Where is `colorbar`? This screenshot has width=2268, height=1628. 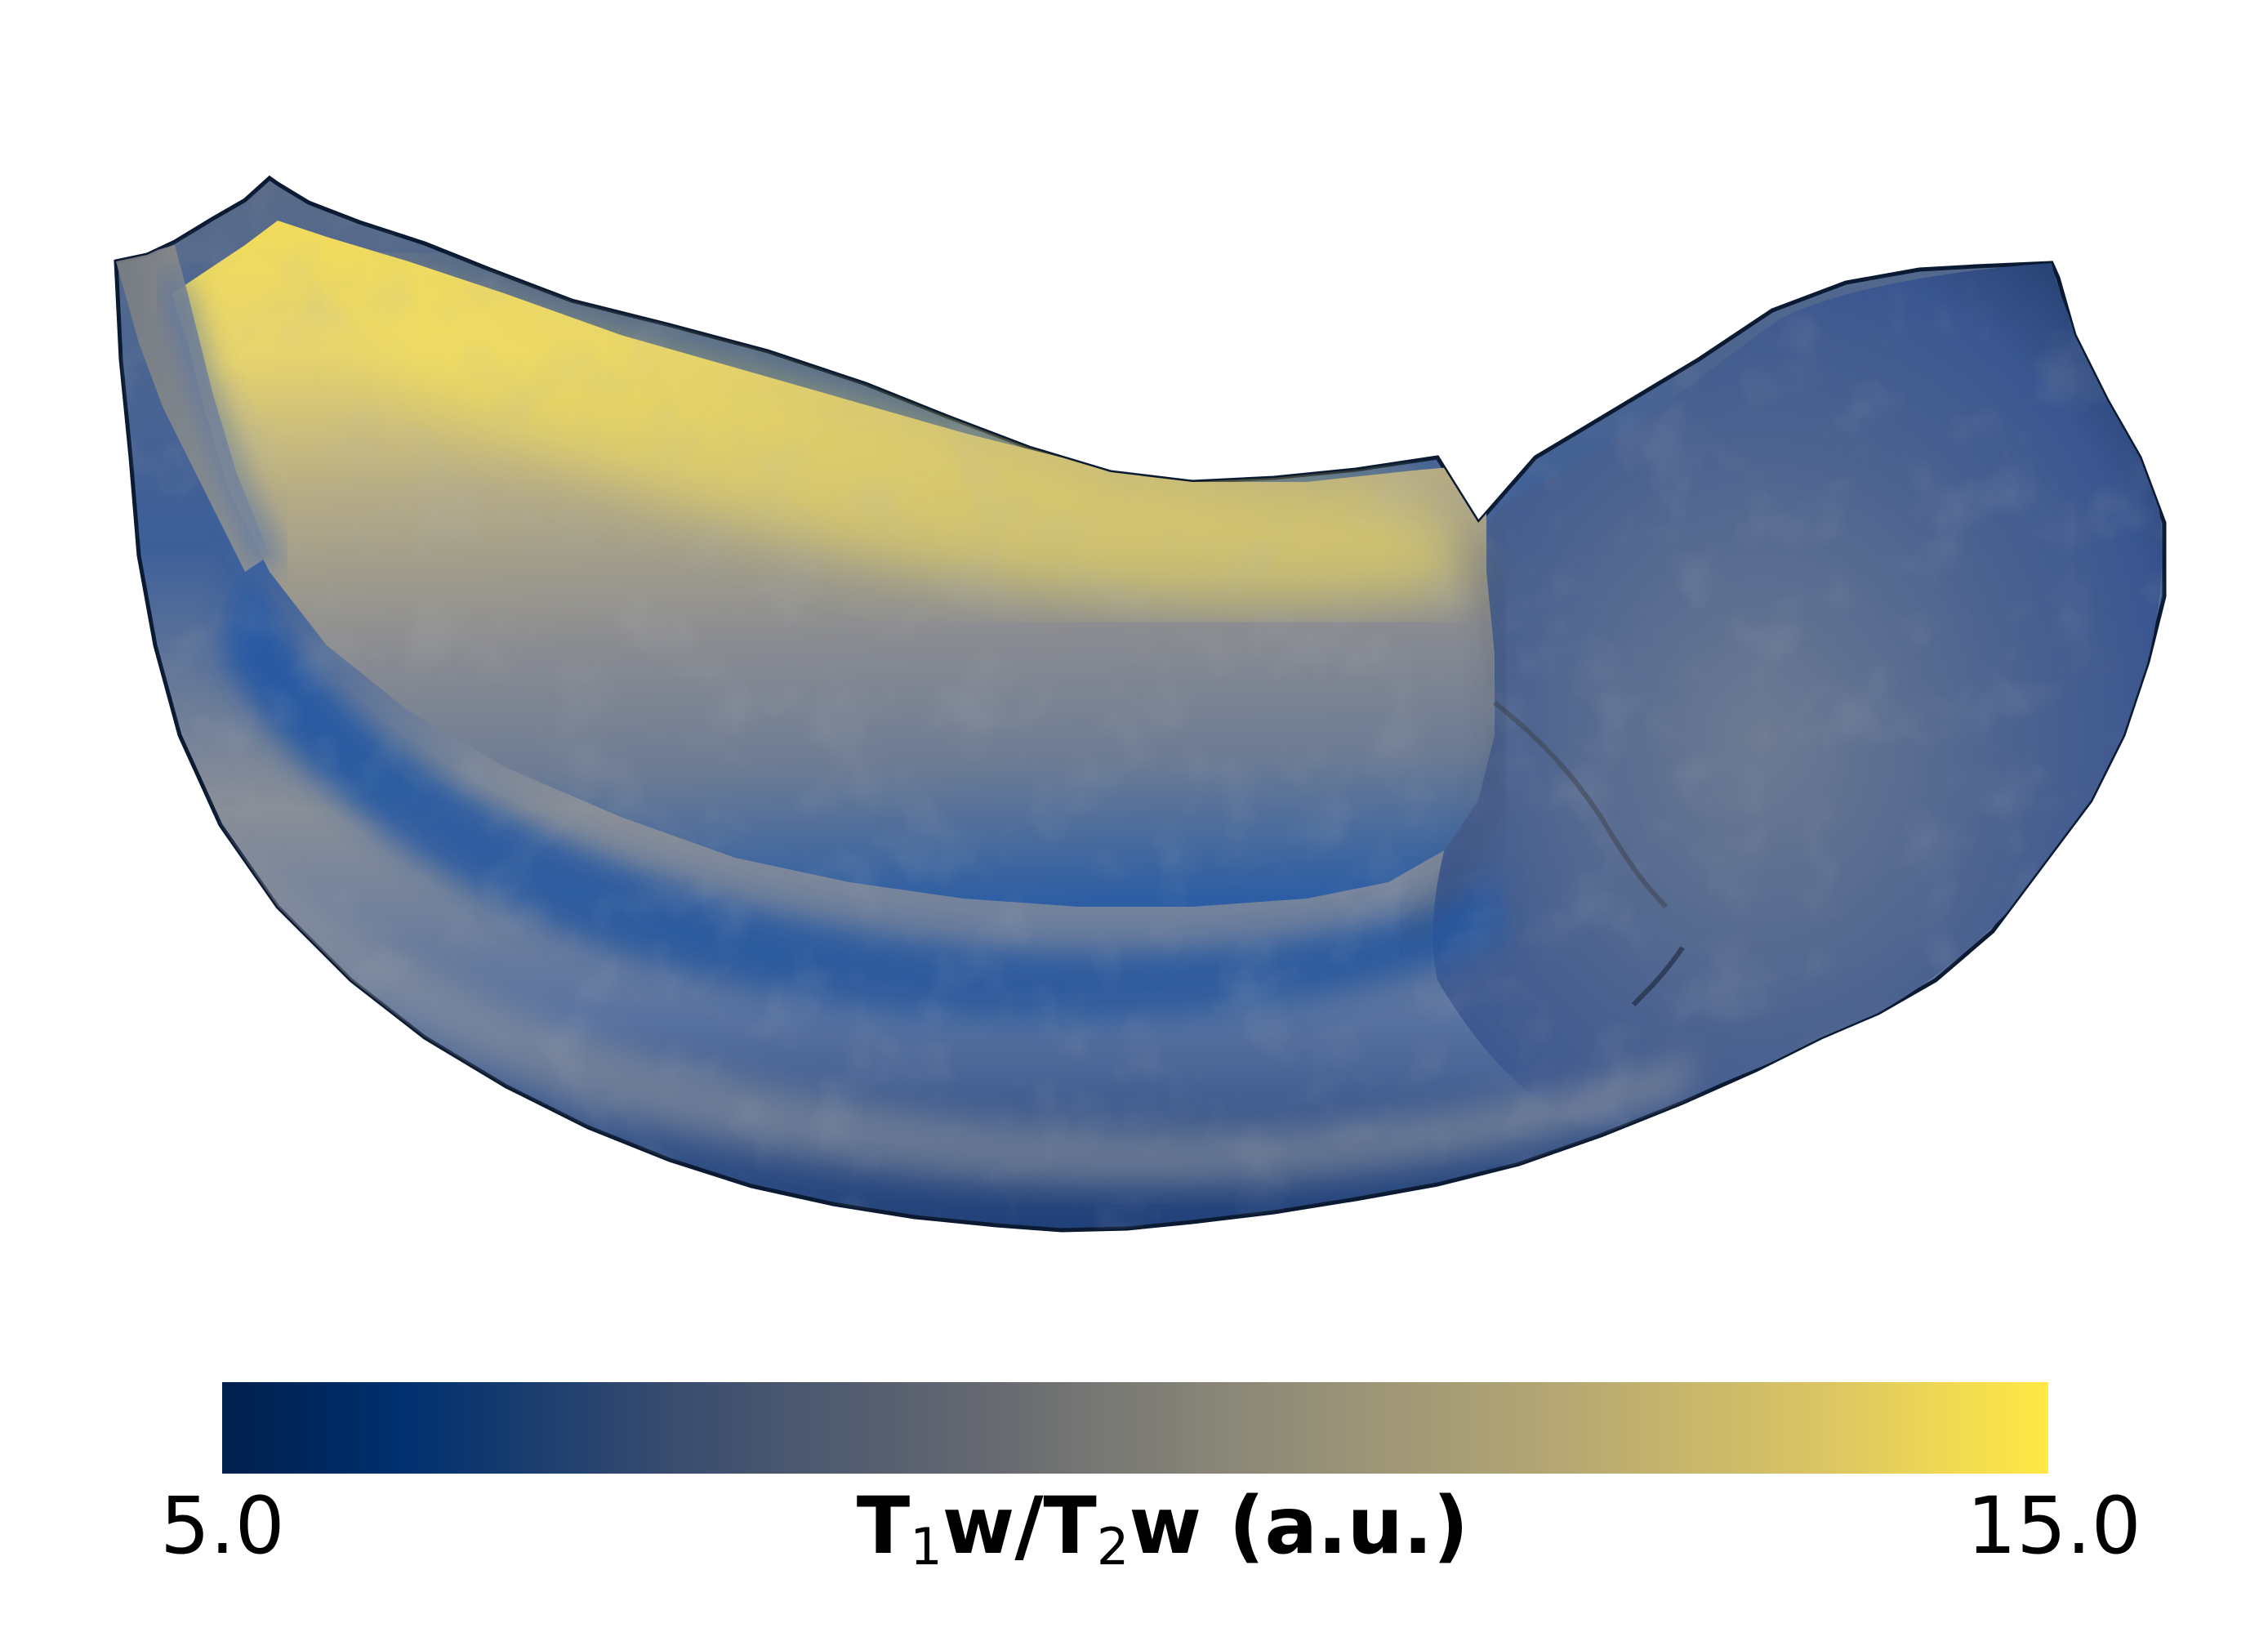
colorbar is located at coordinates (1135, 1428).